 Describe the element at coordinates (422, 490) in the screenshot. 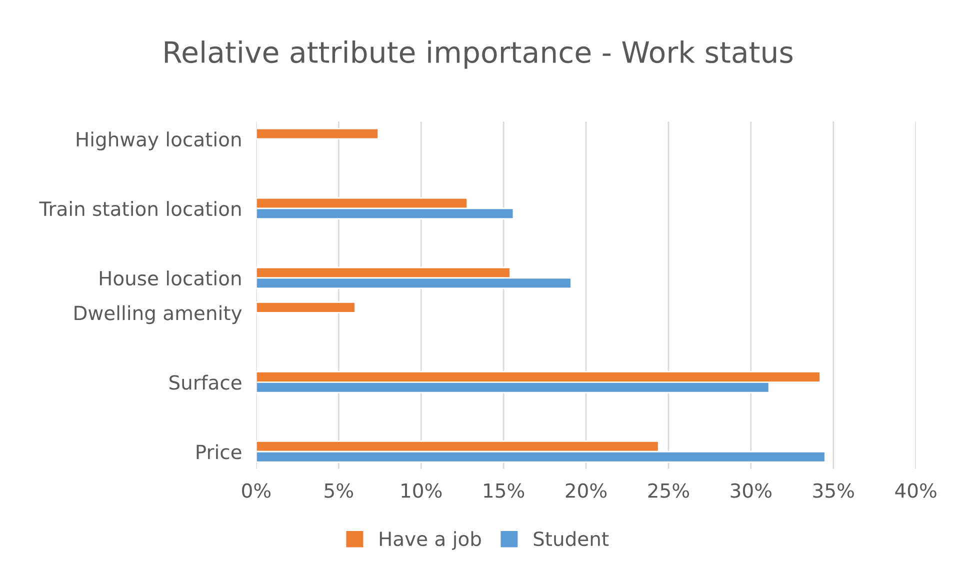

I see `x-tick-label: 10%` at that location.